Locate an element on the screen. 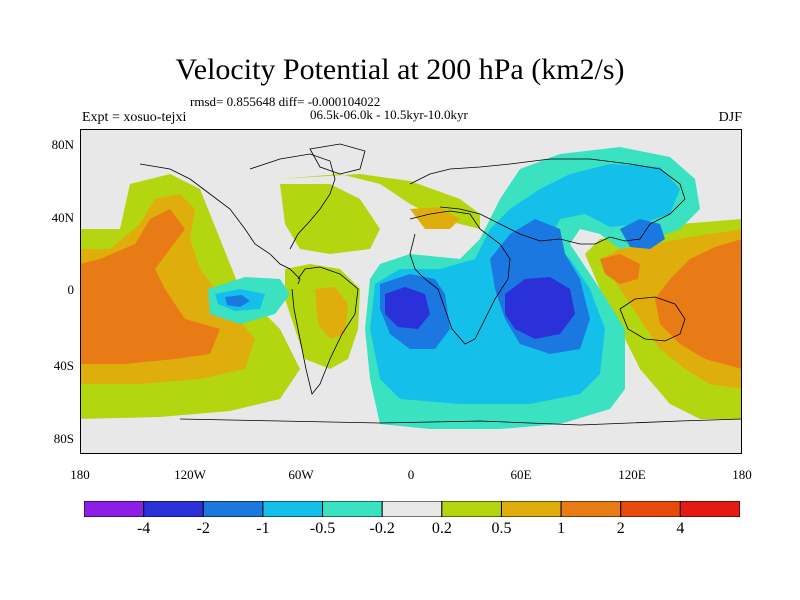  experiment-label: Expt = xosuo-tejxi is located at coordinates (134, 117).